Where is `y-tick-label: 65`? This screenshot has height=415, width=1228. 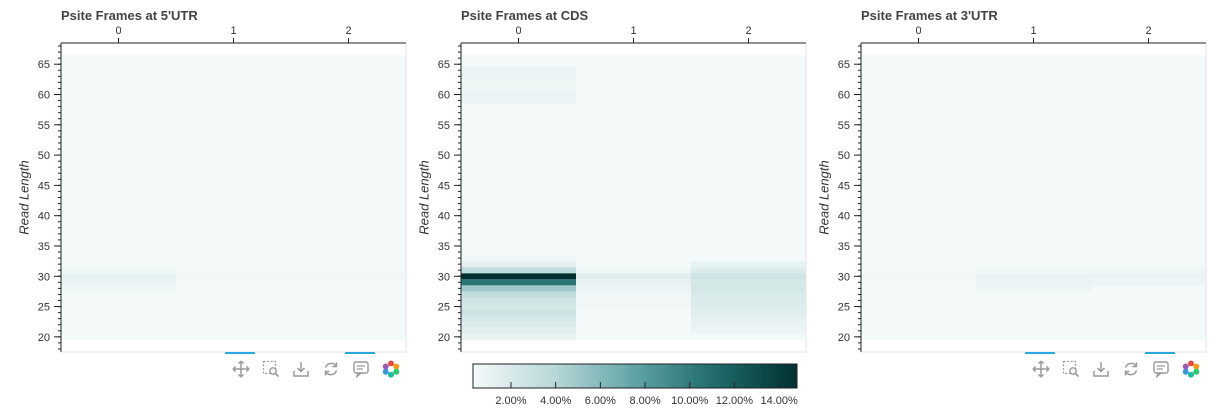
y-tick-label: 65 is located at coordinates (844, 65).